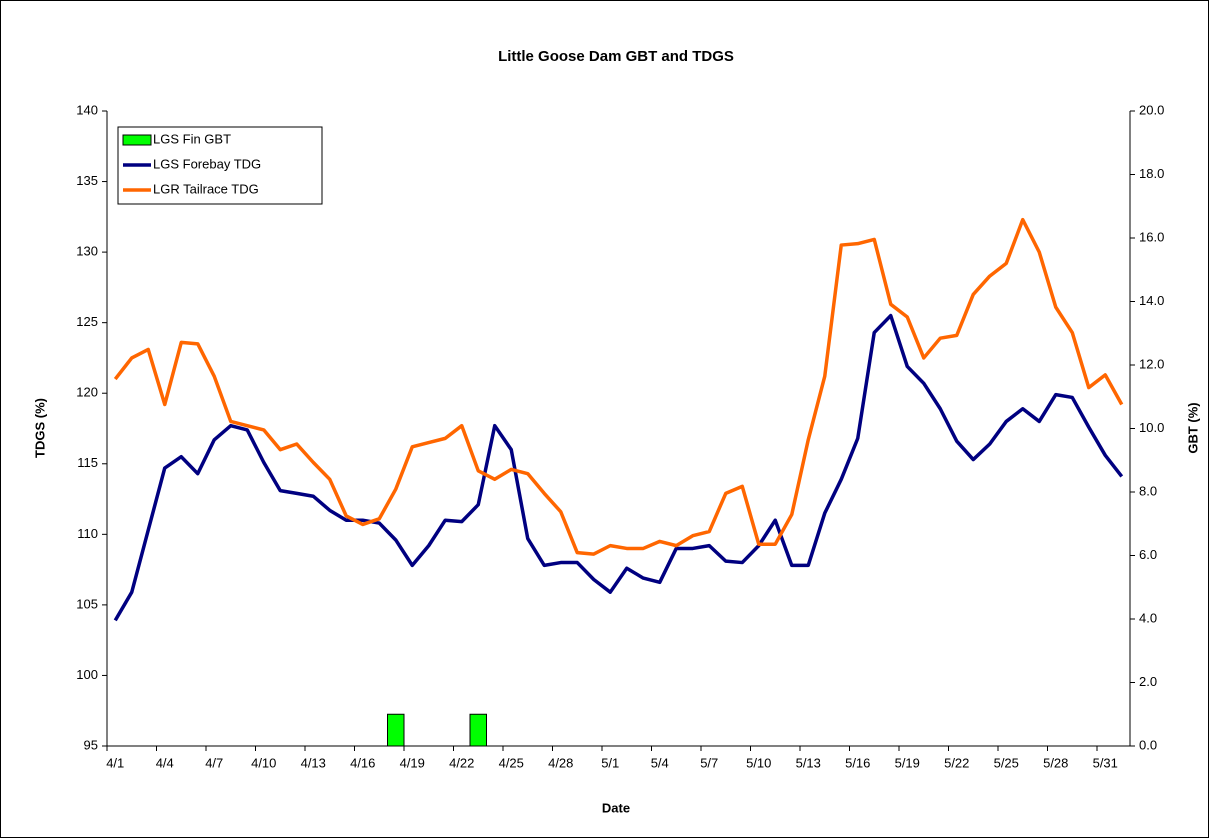 This screenshot has height=838, width=1209. Describe the element at coordinates (137, 140) in the screenshot. I see `legend-swatch` at that location.